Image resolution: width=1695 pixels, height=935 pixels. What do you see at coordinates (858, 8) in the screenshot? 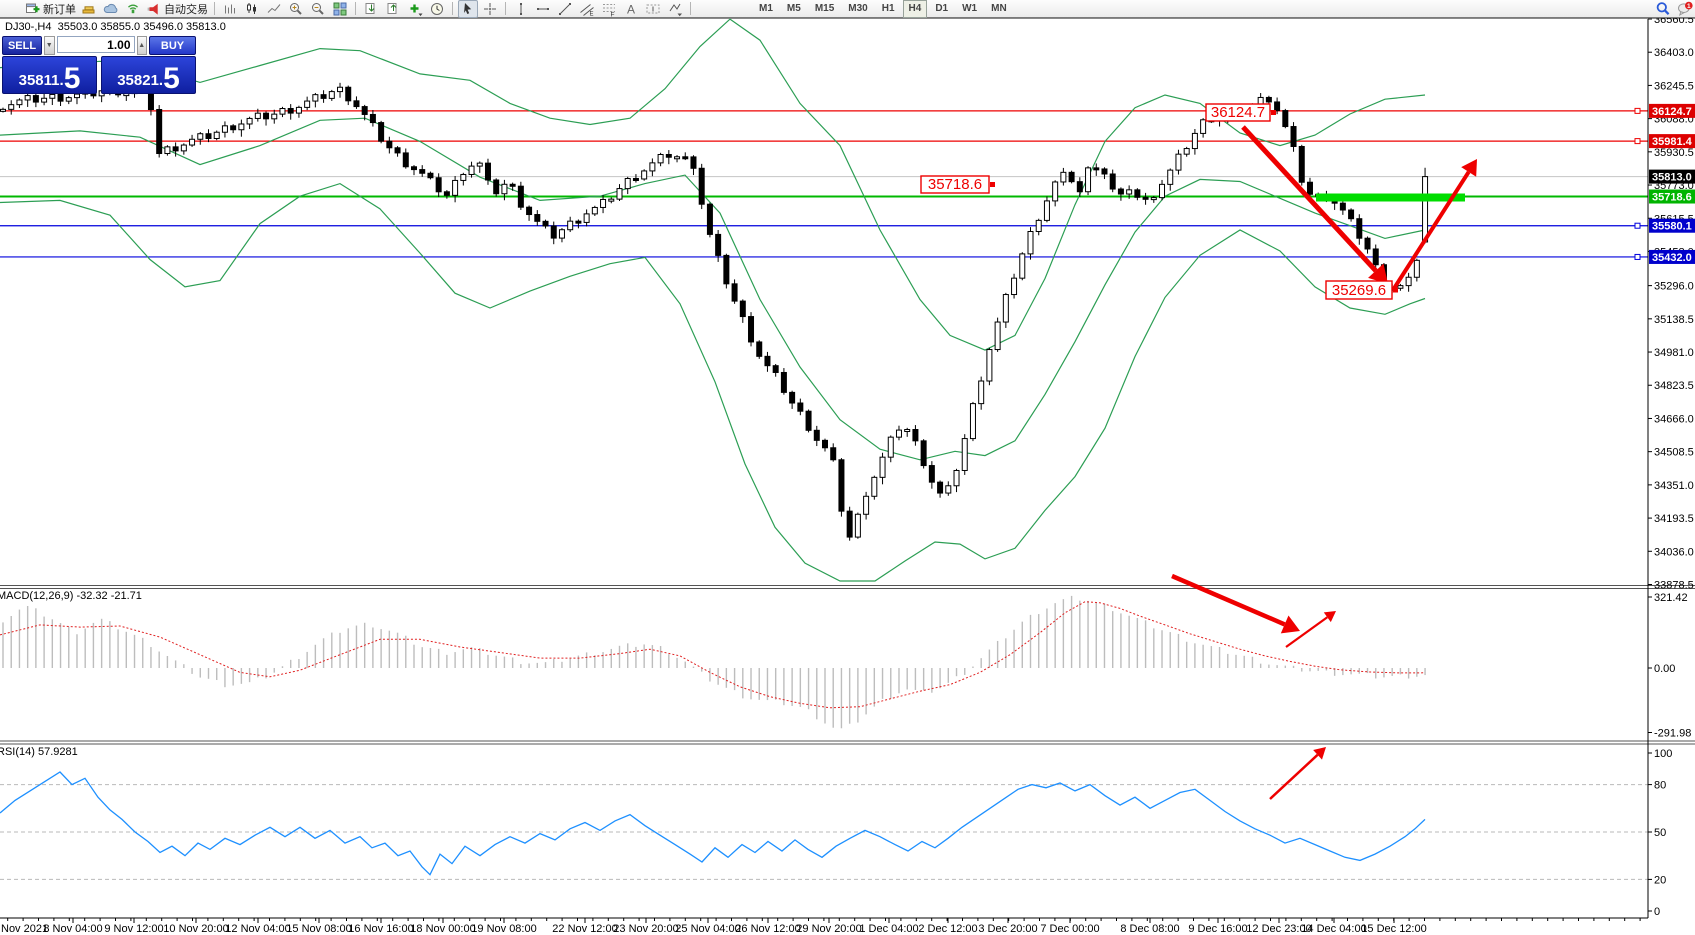
I see `timeframe-M30: M30` at bounding box center [858, 8].